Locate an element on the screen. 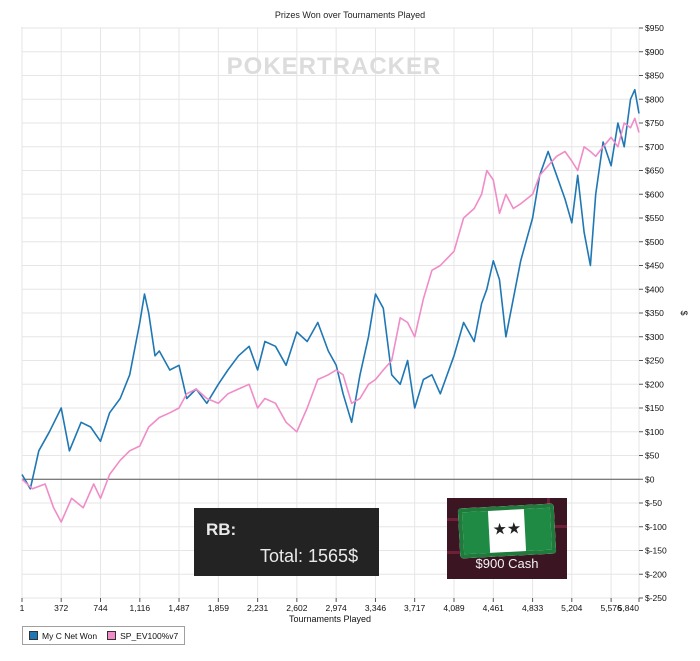  rb-panel: RB: Total: 1565$ is located at coordinates (286, 542).